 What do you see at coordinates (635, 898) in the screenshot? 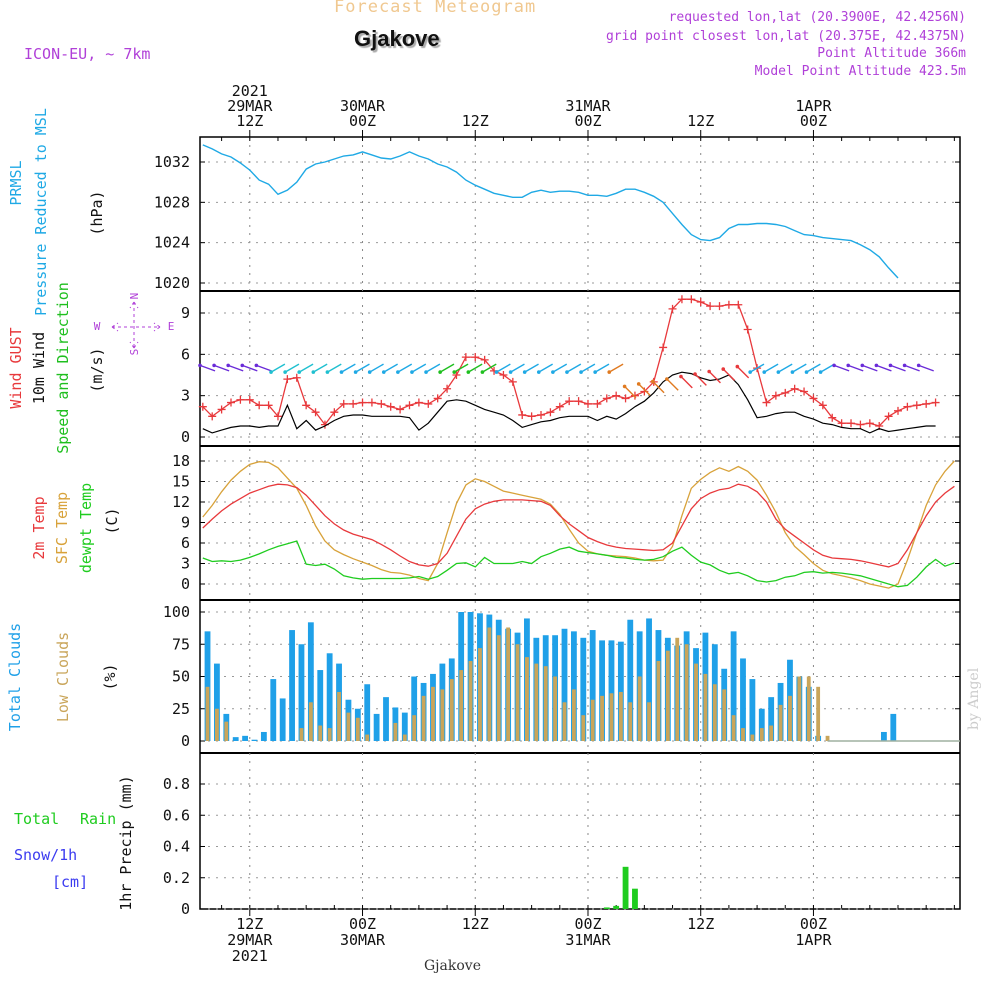
I see `rain-bar` at bounding box center [635, 898].